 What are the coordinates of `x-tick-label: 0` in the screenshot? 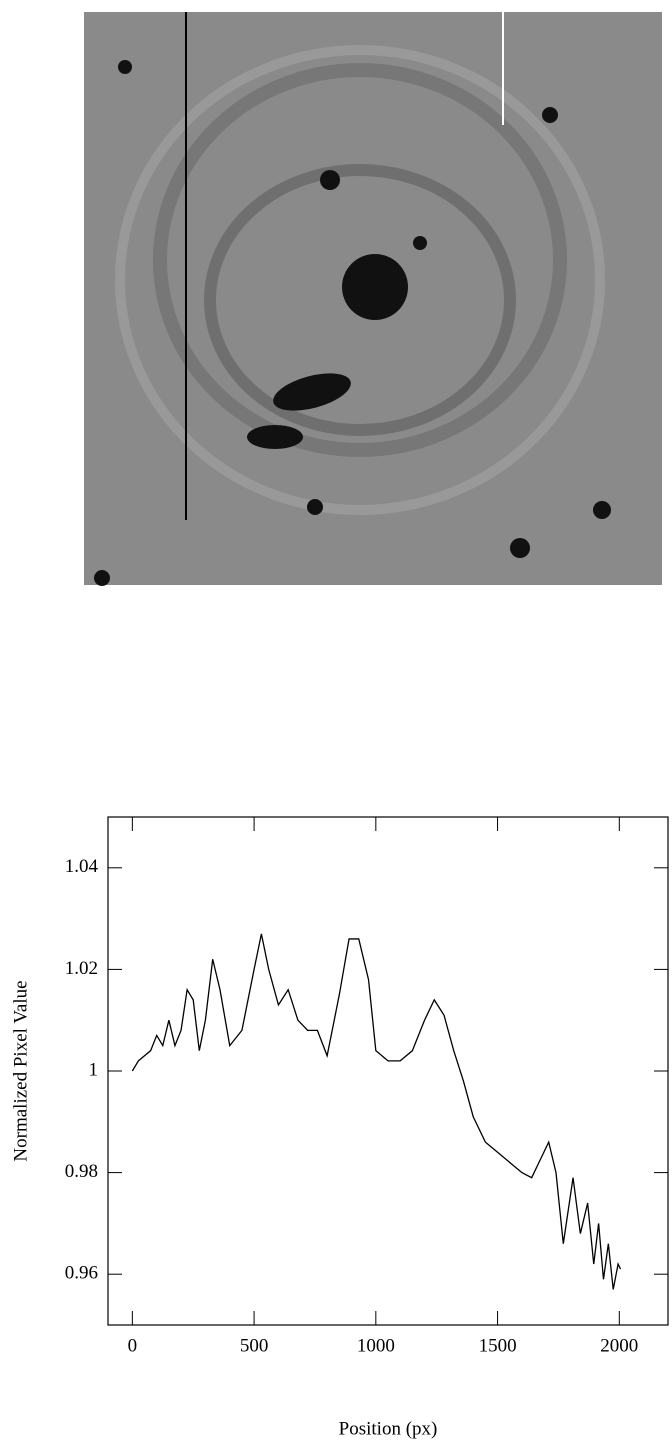 It's located at (133, 1345).